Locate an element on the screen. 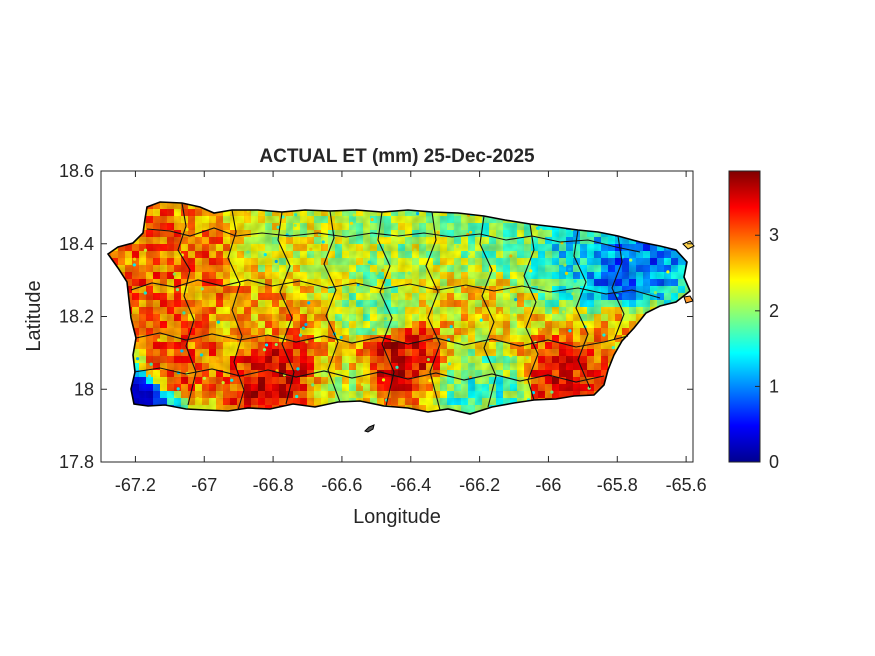 This screenshot has height=656, width=875. y-tick-label: 17.8 is located at coordinates (76, 462).